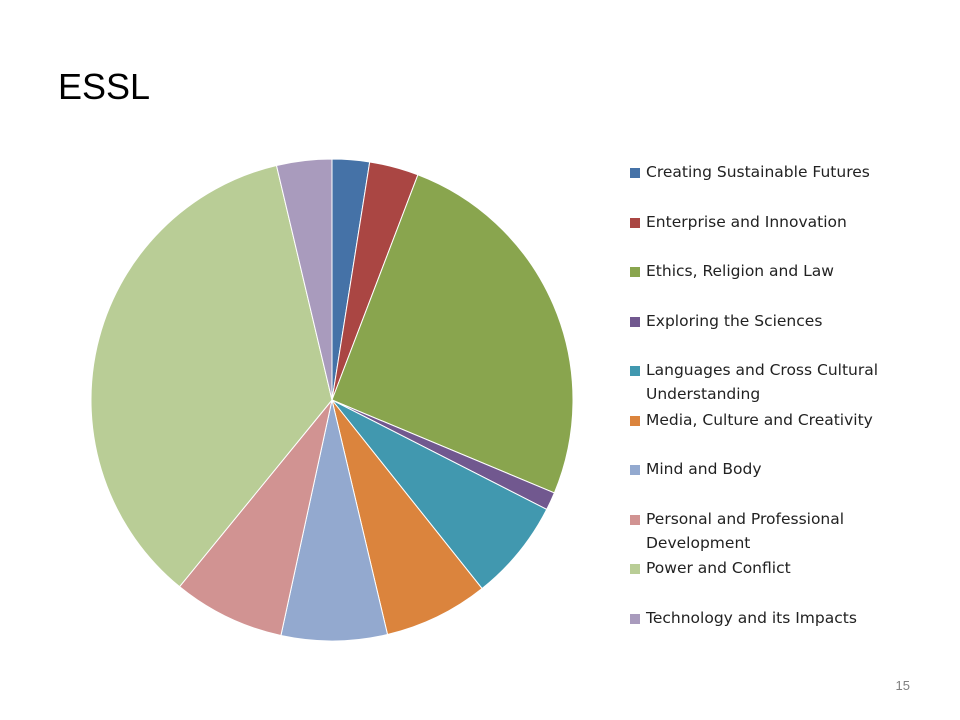 This screenshot has width=960, height=720. I want to click on legend-label: Technology and its Impacts, so click(751, 617).